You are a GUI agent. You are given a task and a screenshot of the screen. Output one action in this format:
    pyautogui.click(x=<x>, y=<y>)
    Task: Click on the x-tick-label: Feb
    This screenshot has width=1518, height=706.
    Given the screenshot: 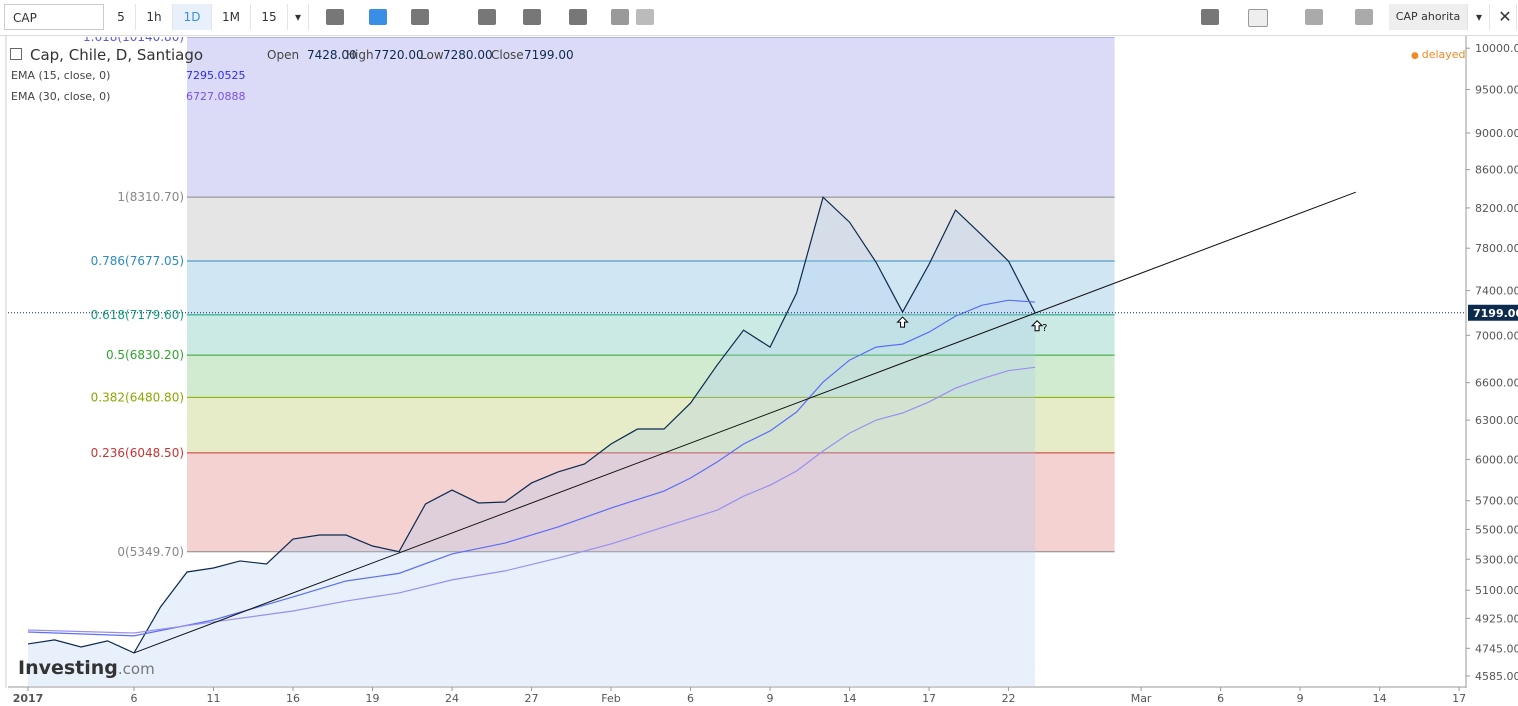 What is the action you would take?
    pyautogui.click(x=610, y=698)
    